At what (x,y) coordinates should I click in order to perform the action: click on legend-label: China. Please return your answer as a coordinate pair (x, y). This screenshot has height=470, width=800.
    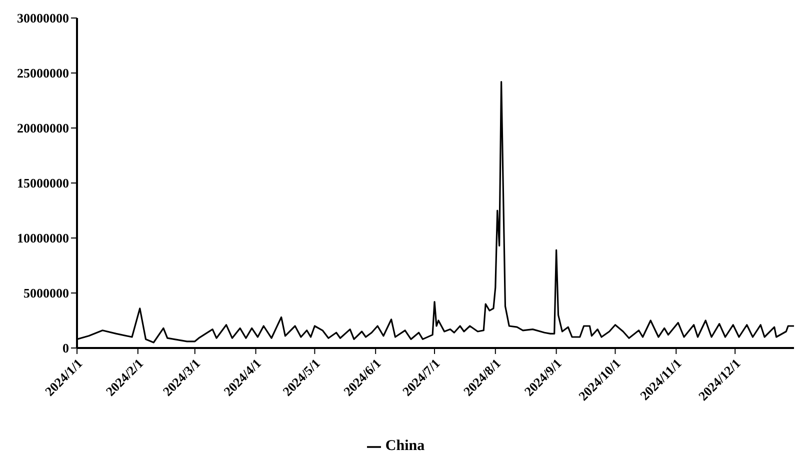
    Looking at the image, I should click on (405, 446).